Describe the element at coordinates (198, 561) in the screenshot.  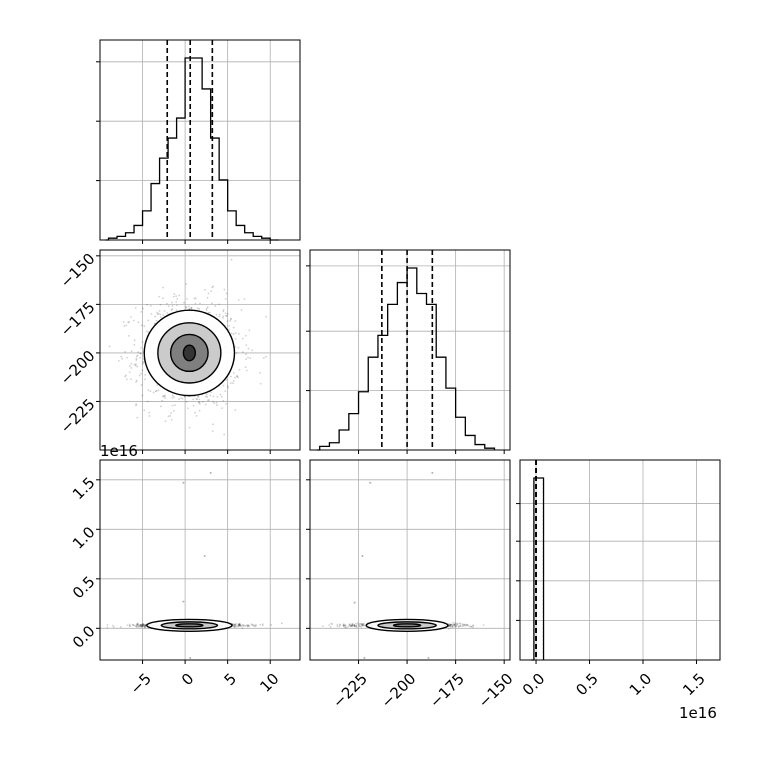
I see `scatter-p0-p2` at that location.